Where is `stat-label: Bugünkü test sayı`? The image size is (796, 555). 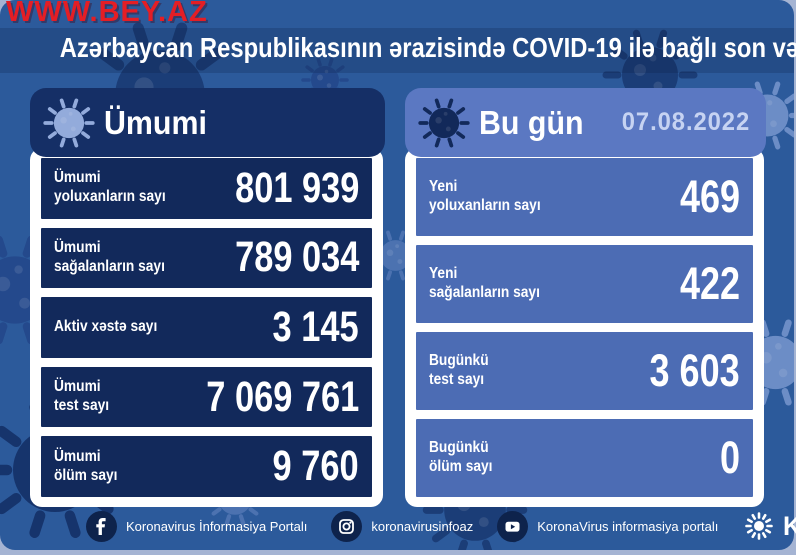
stat-label: Bugünkü test sayı is located at coordinates (459, 370).